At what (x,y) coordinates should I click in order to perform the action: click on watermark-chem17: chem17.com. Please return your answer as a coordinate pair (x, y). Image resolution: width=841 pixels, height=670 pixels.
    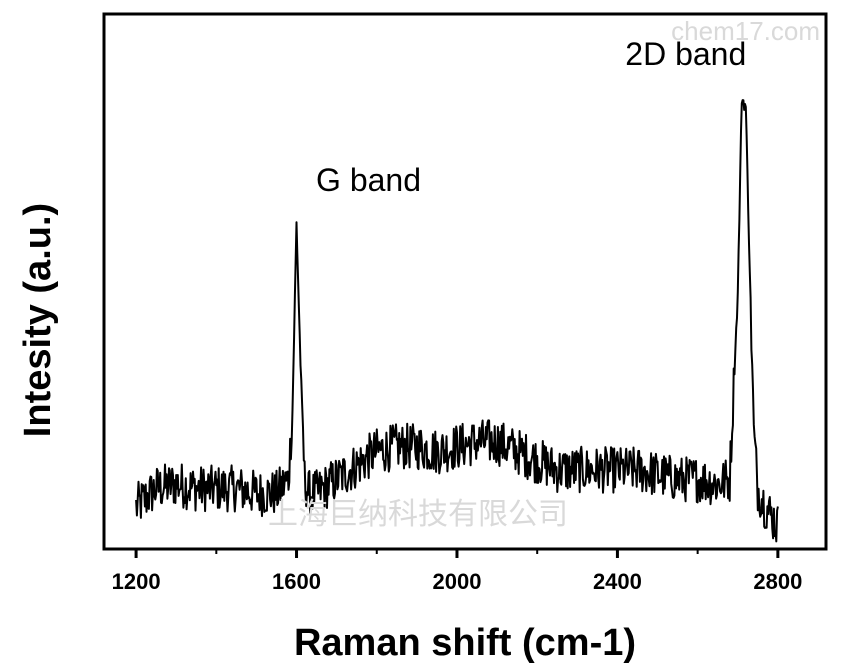
    Looking at the image, I should click on (745, 31).